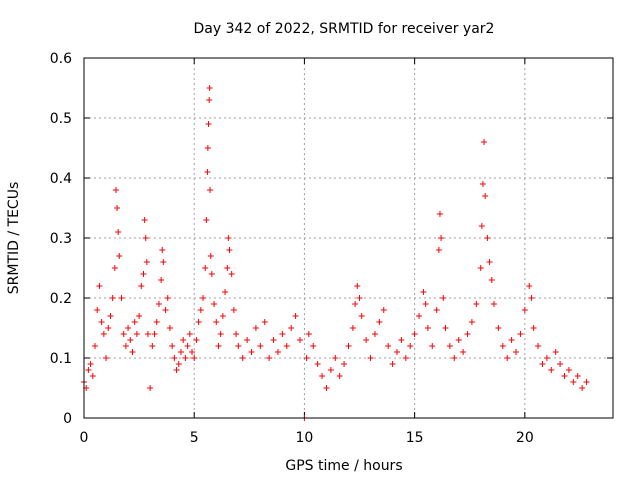 This screenshot has height=480, width=640. I want to click on y-tick-label: 0.5, so click(61, 119).